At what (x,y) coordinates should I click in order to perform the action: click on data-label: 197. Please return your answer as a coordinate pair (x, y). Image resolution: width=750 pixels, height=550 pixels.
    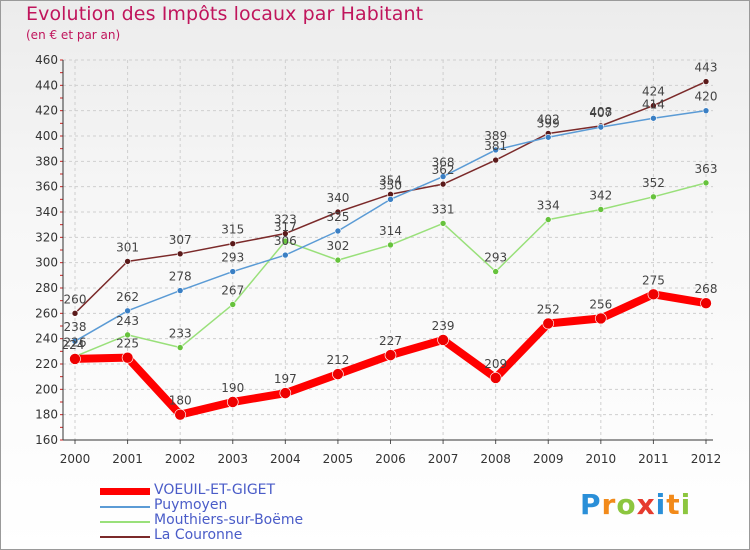
    Looking at the image, I should click on (285, 379).